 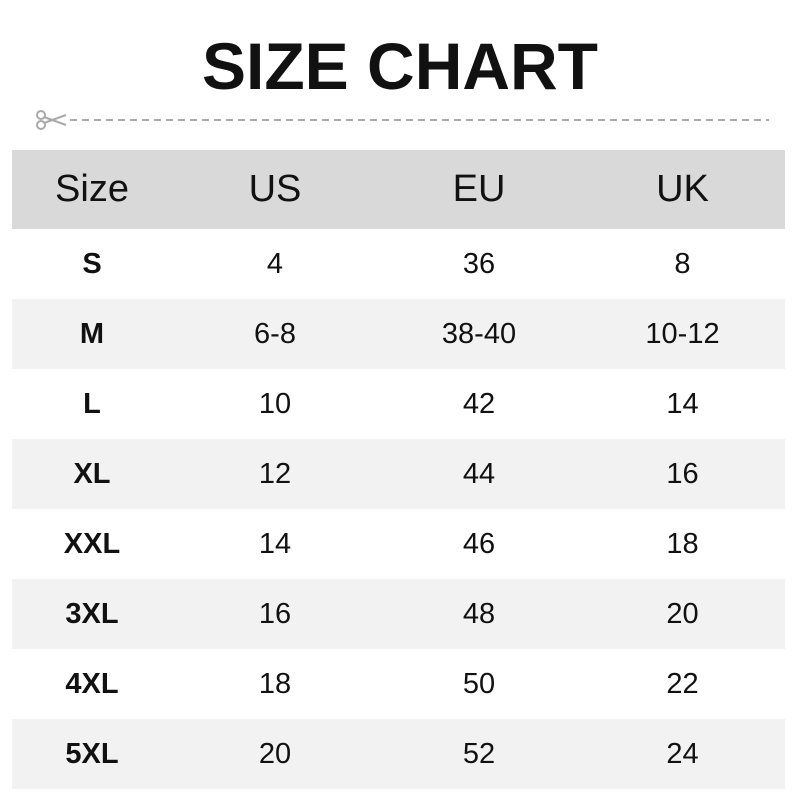 I want to click on size-value: 12, so click(x=275, y=473).